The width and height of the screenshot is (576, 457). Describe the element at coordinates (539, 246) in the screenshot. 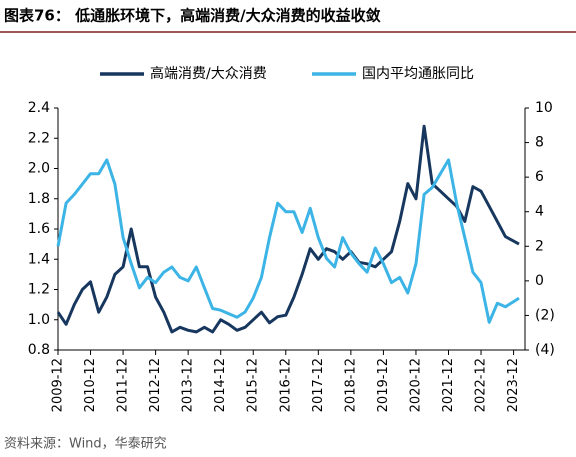

I see `y2-tick-label: 2` at that location.